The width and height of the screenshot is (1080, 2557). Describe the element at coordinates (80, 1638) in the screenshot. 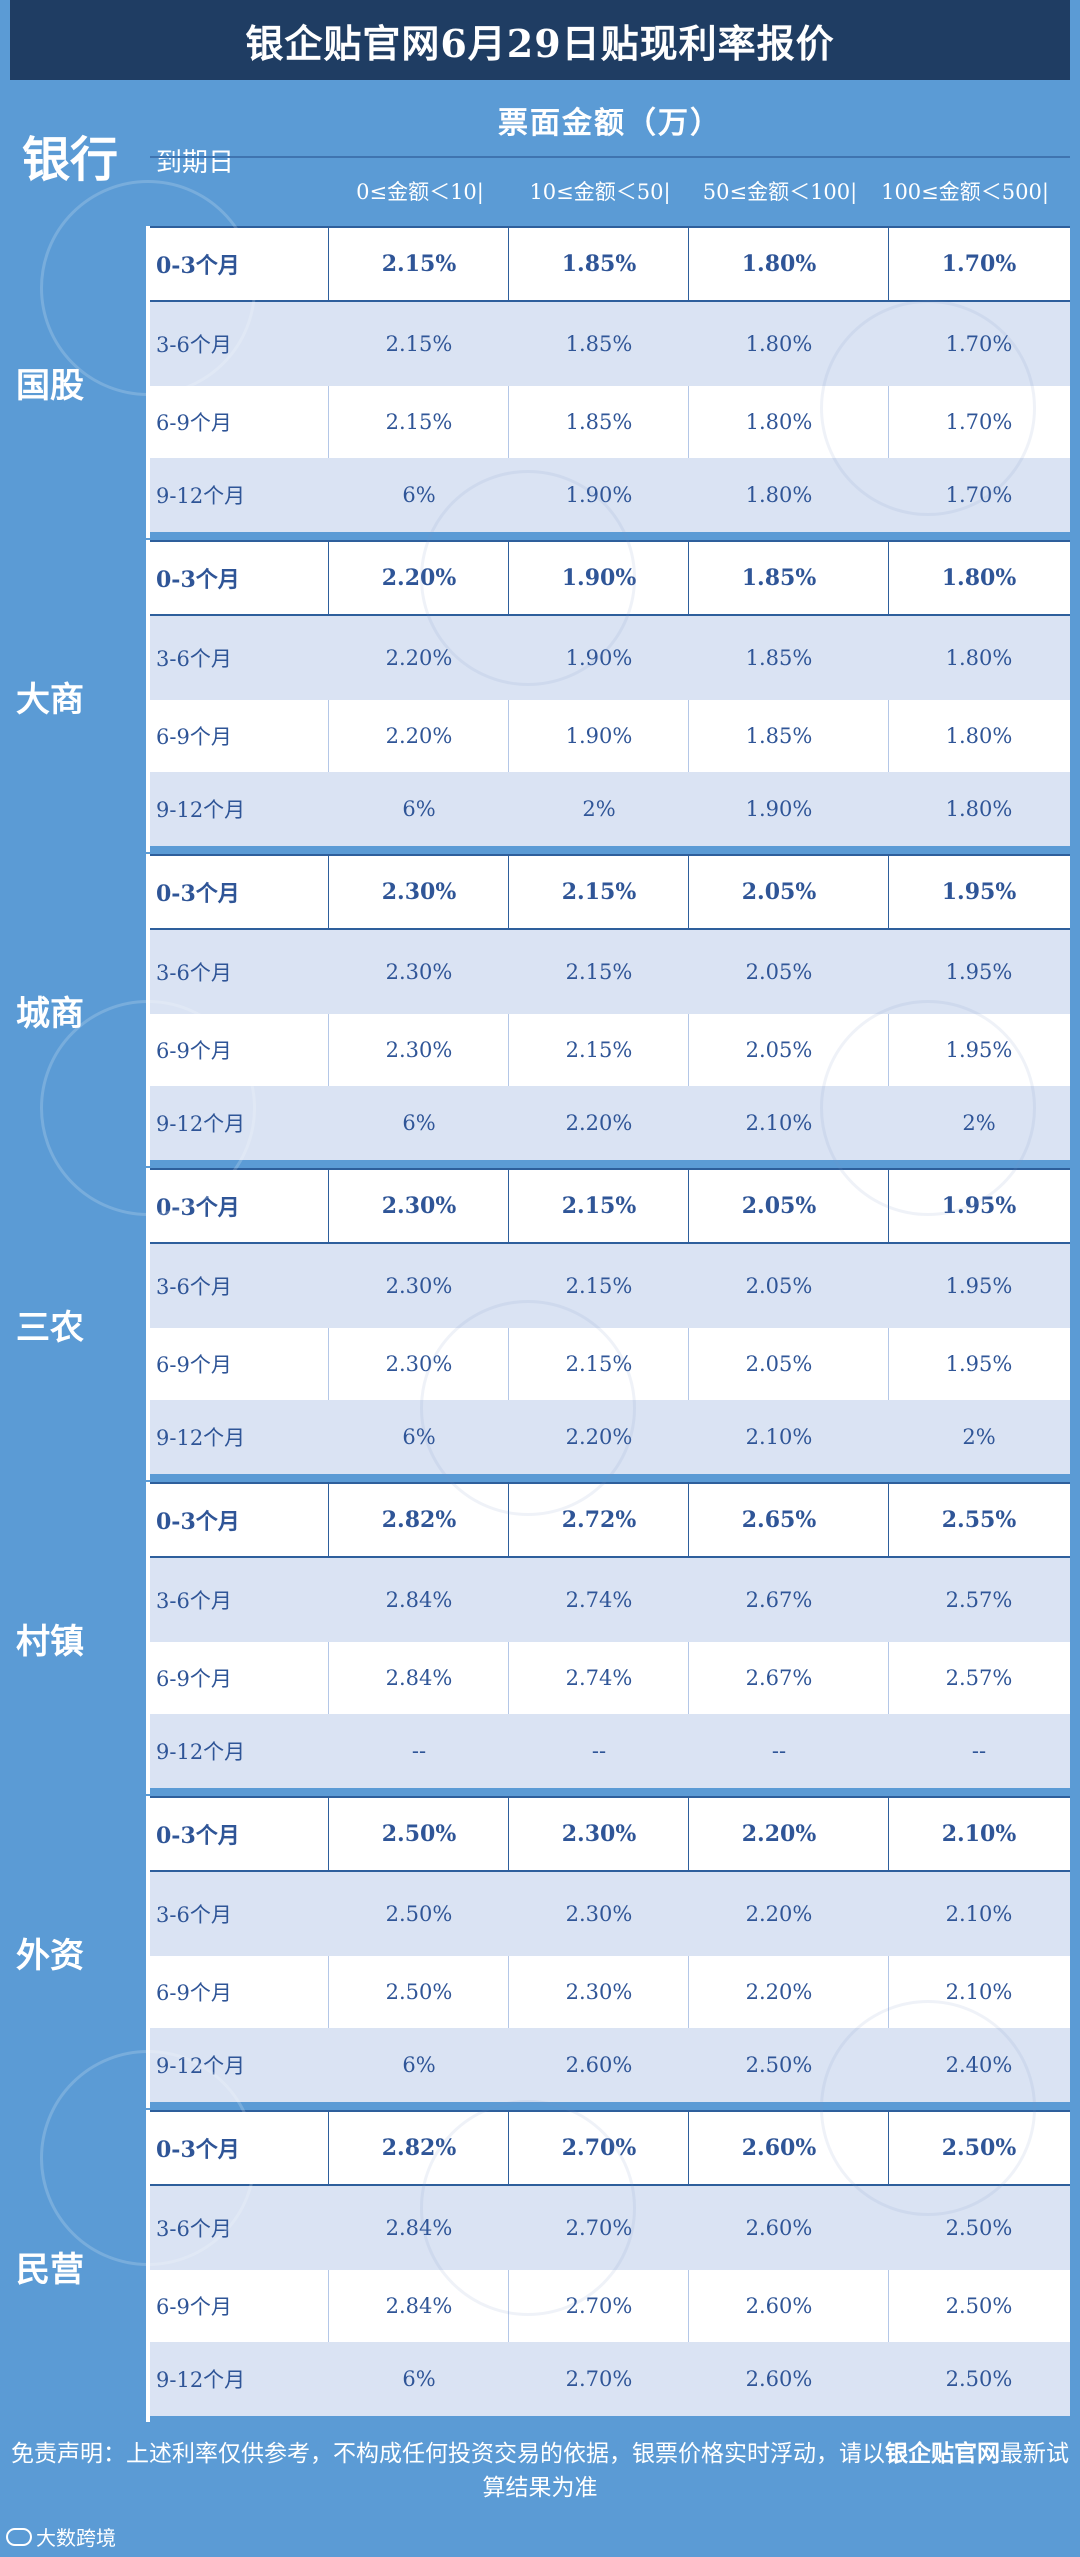

I see `bank-name: 村镇` at that location.